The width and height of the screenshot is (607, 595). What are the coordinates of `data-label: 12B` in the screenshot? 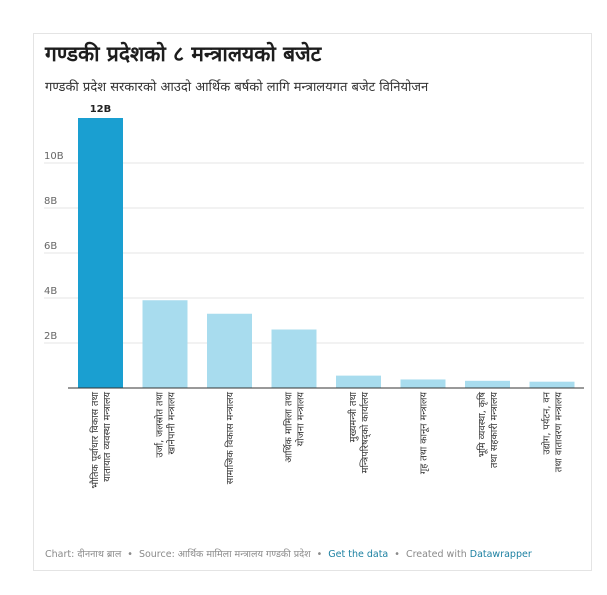 It's located at (101, 109).